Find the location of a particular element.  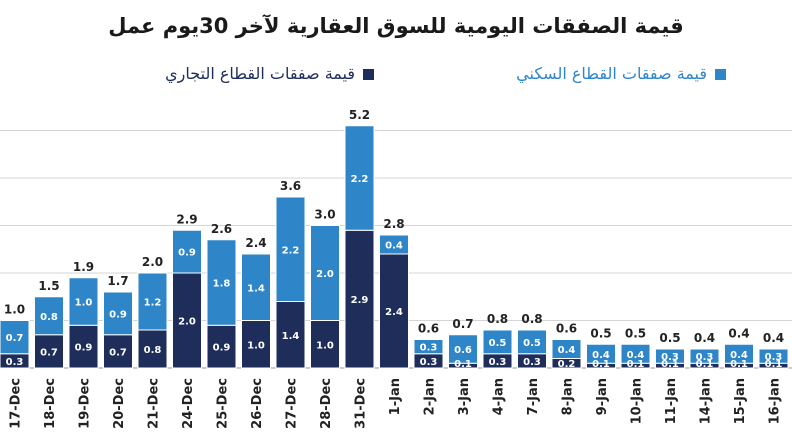

data-label-residential: 0.6 is located at coordinates (463, 350).